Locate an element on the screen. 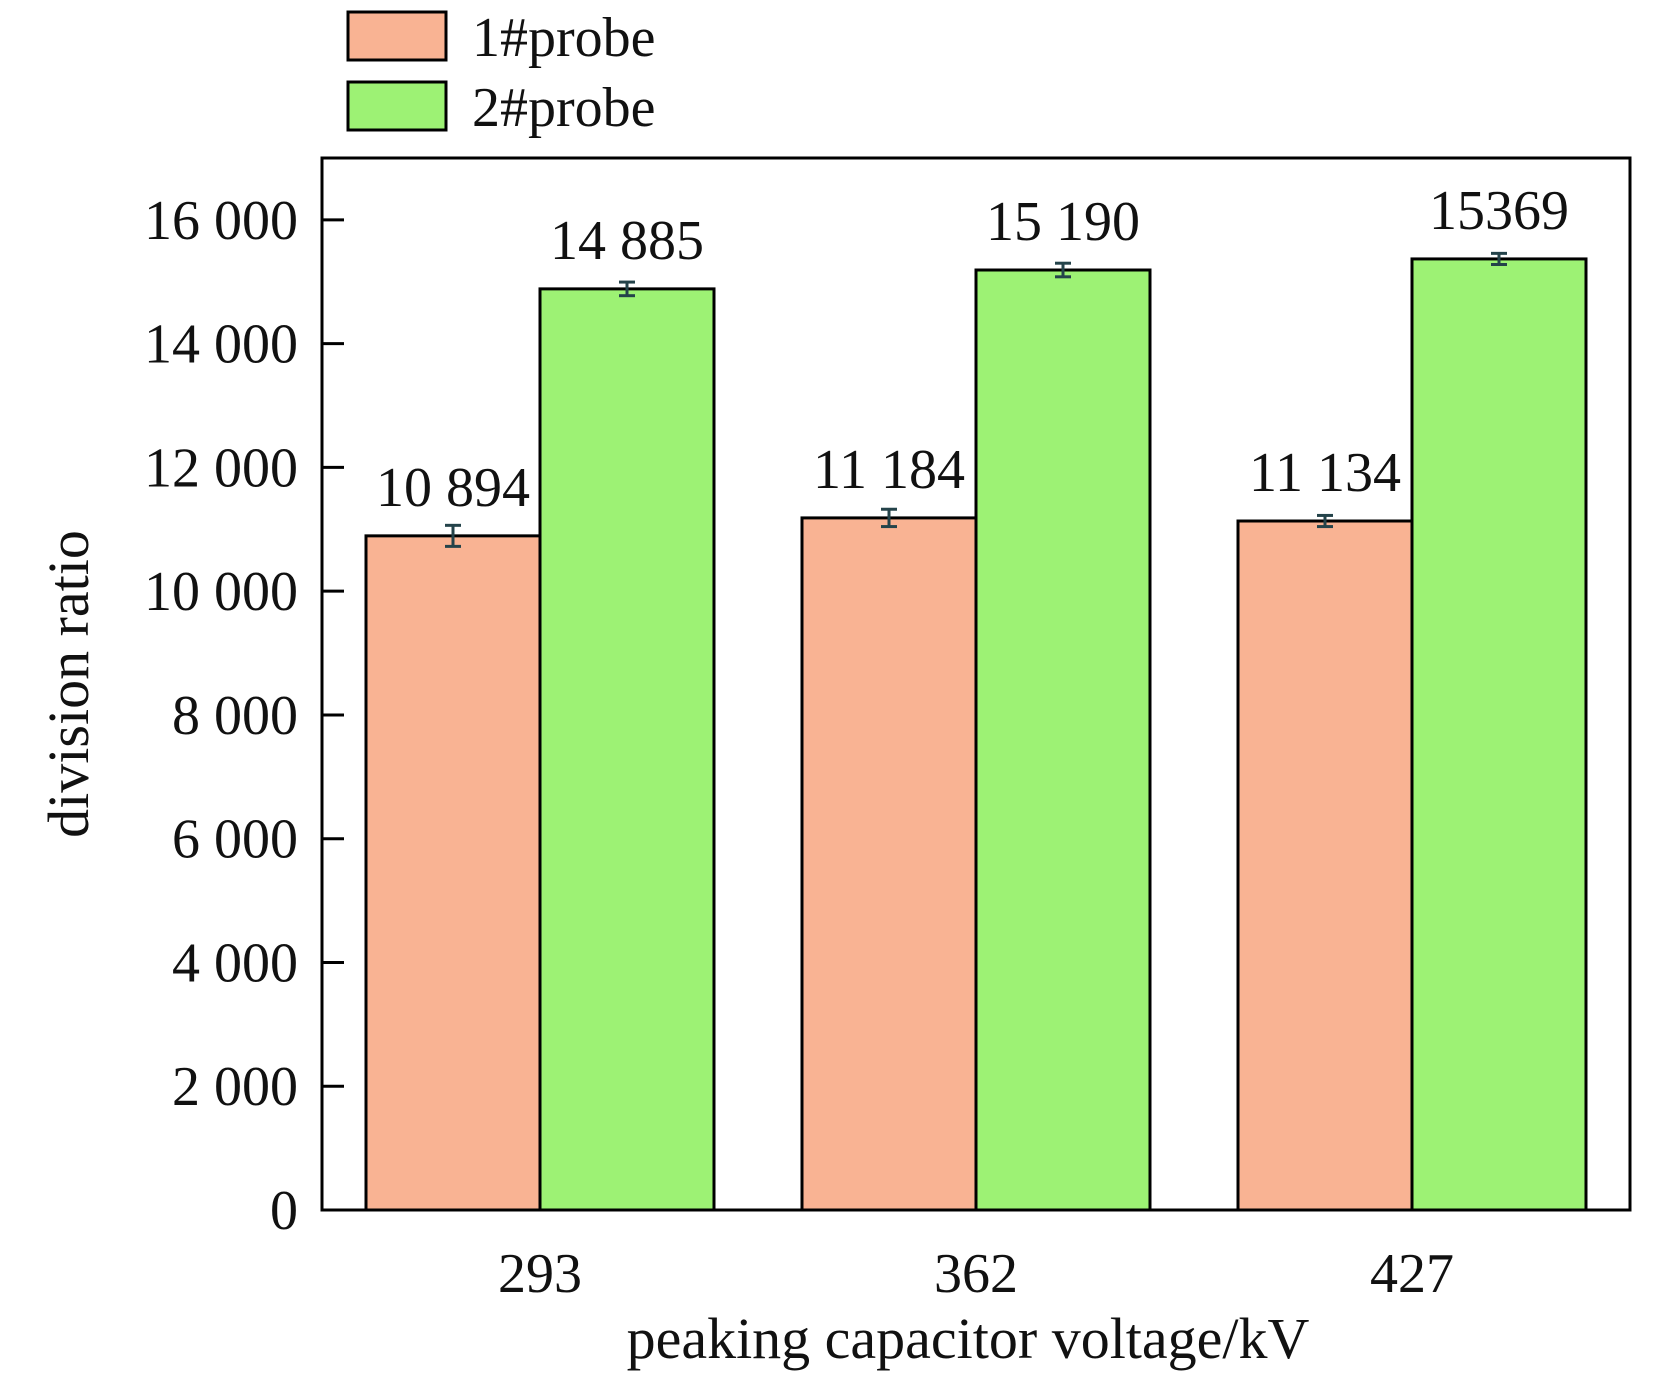  y-tick-label: 14 000 is located at coordinates (221, 345).